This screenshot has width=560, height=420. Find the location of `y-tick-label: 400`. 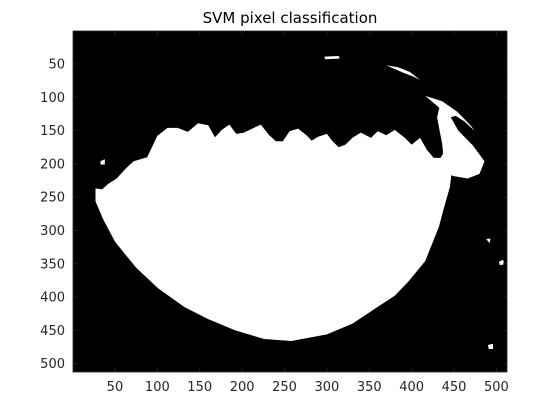

y-tick-label: 400 is located at coordinates (52, 298).